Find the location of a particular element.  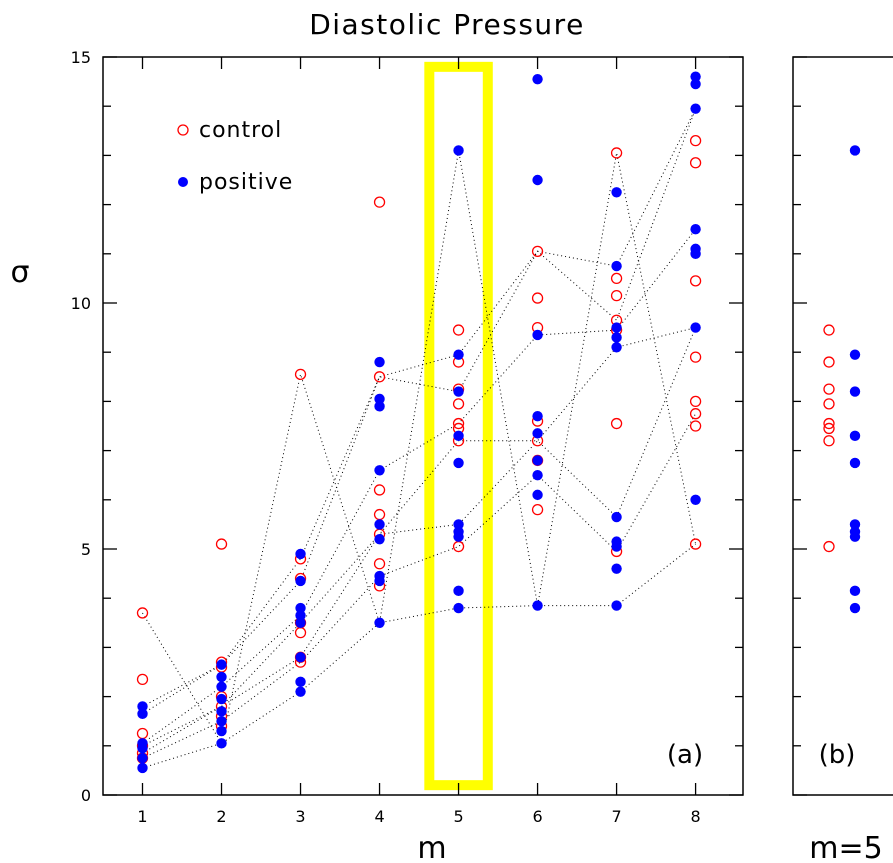

y-axis-label: σ is located at coordinates (19, 272).